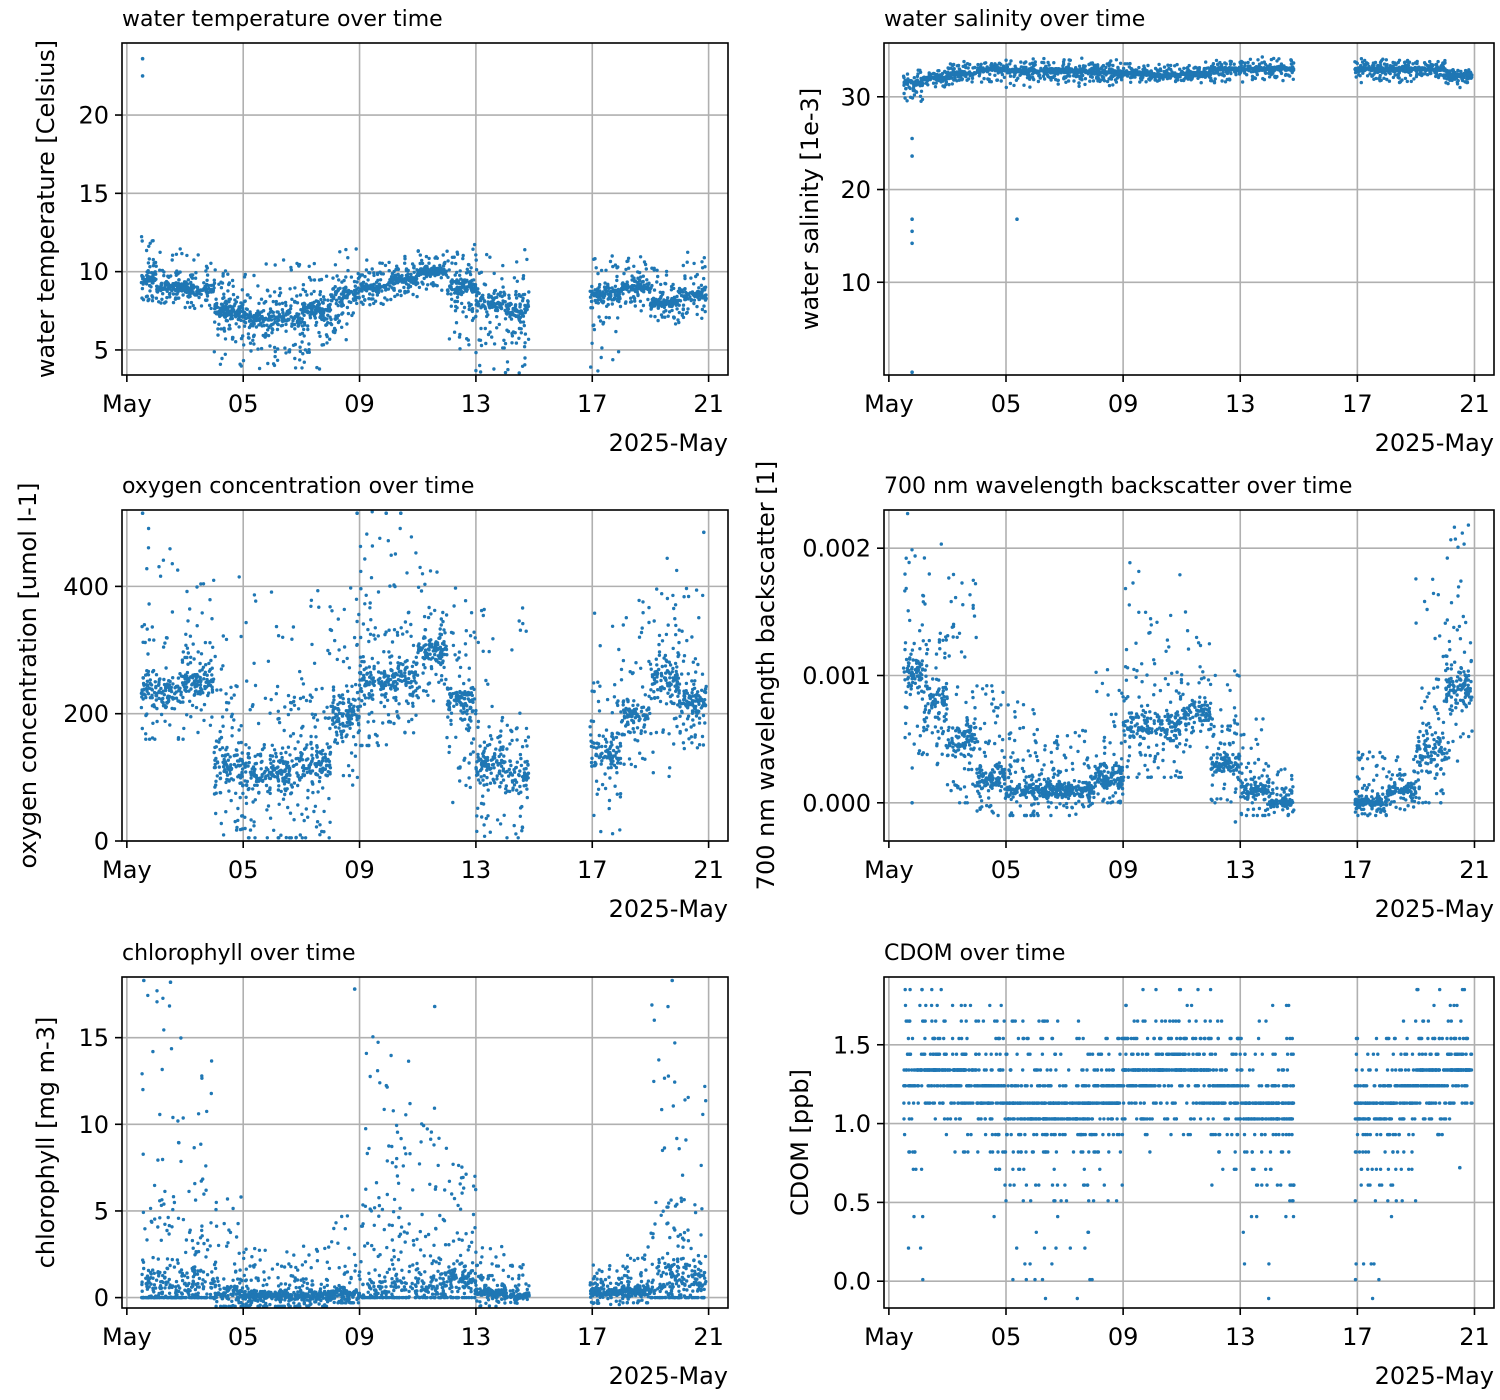 The height and width of the screenshot is (1400, 1500). Describe the element at coordinates (127, 404) in the screenshot. I see `x-tick-label: May` at that location.